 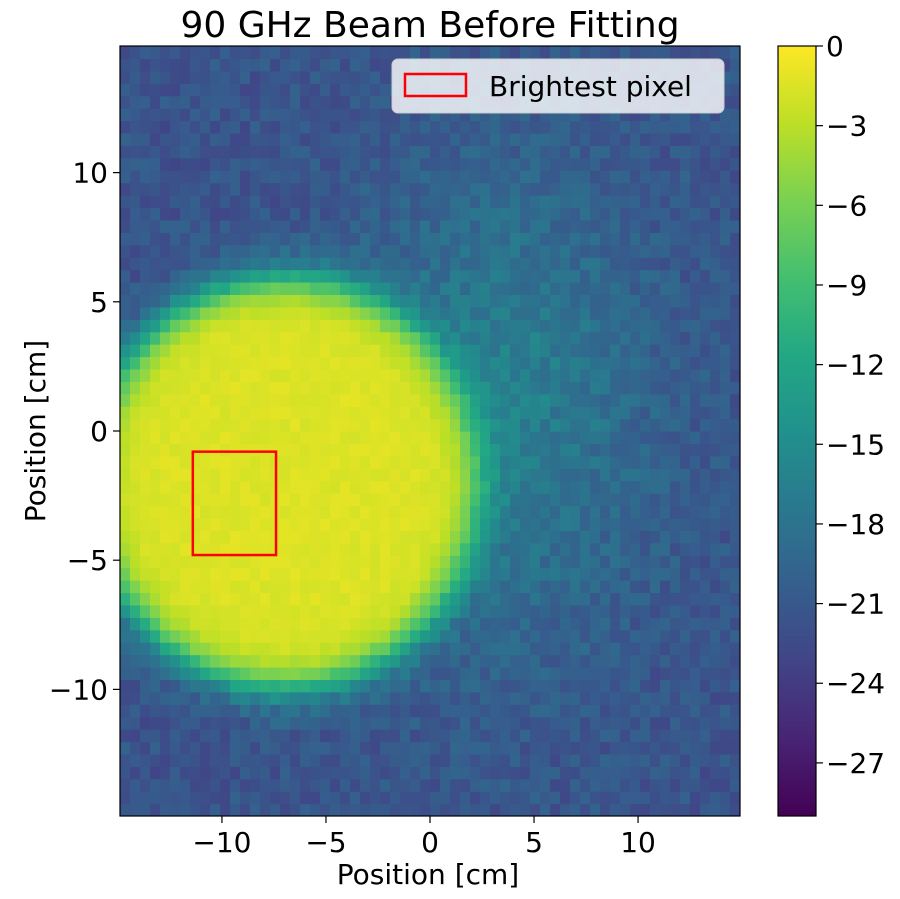 I want to click on brightest-pixel-rect, so click(x=234, y=503).